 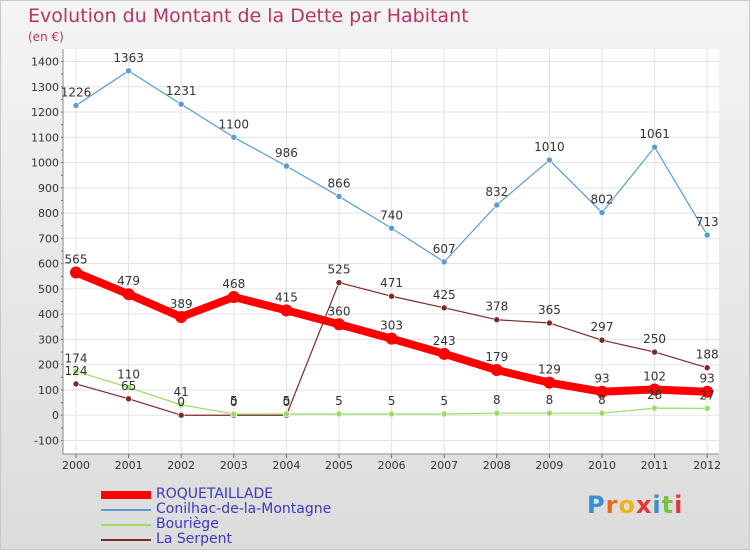 What do you see at coordinates (181, 465) in the screenshot?
I see `x-tick-label: 2002` at bounding box center [181, 465].